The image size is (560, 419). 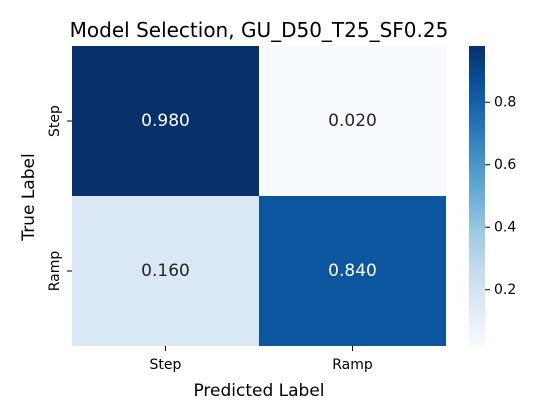 I want to click on x-axis-ticks: Step Ramp, so click(x=261, y=359).